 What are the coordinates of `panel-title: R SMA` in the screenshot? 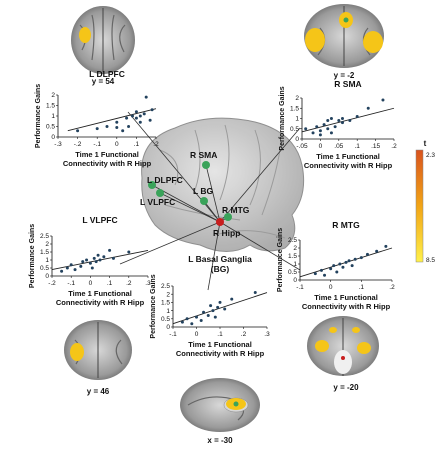 It's located at (347, 84).